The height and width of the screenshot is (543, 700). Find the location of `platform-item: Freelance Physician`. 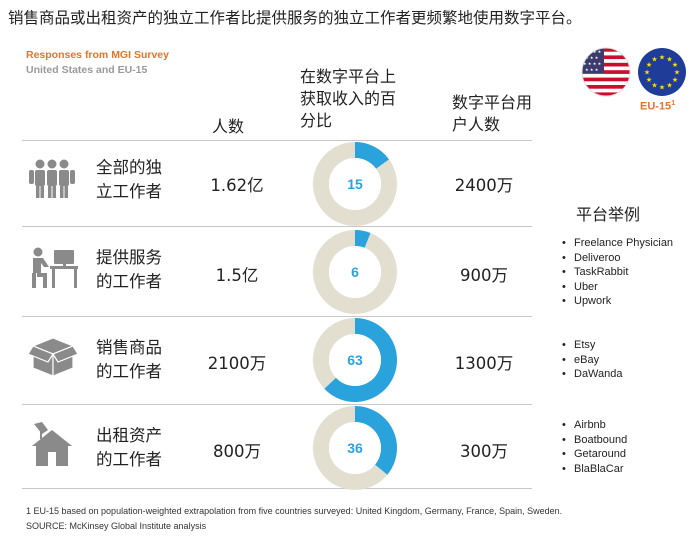

platform-item: Freelance Physician is located at coordinates (617, 243).